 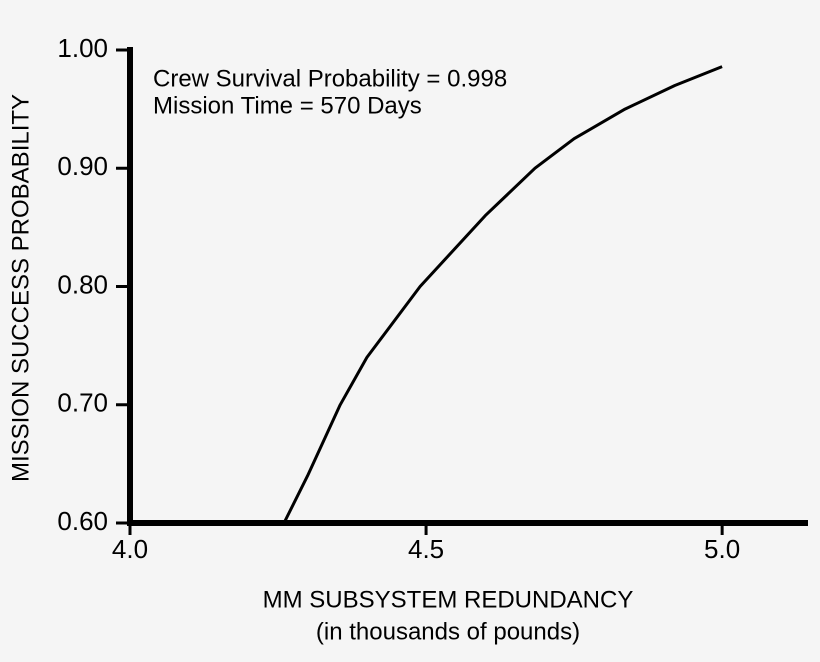 I want to click on annotation: Mission Time = 570 Days, so click(x=287, y=105).